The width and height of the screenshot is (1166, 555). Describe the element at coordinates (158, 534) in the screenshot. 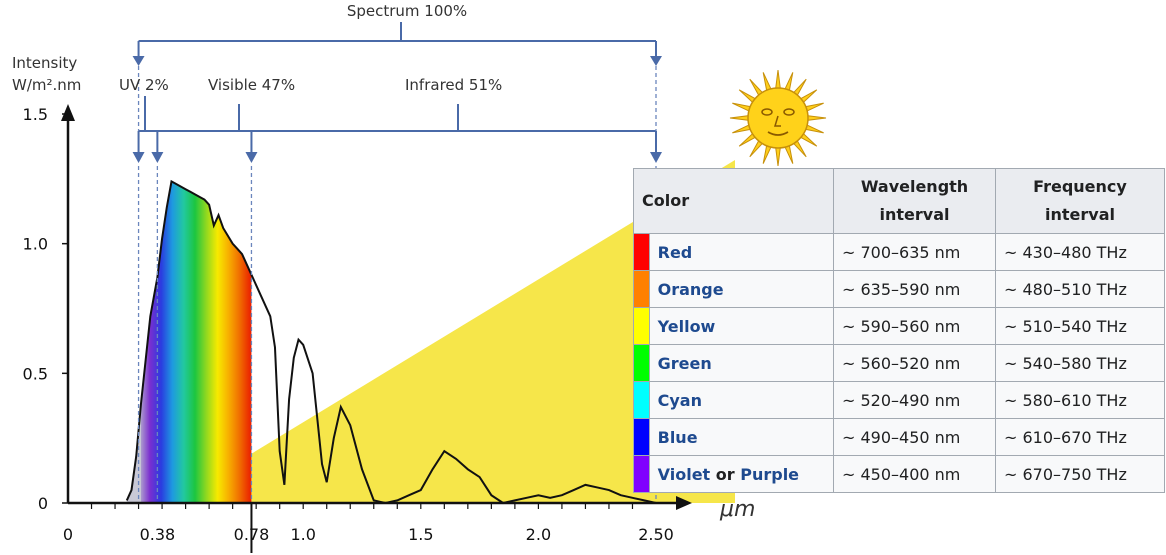

I see `x-tick-label: 0.38` at that location.